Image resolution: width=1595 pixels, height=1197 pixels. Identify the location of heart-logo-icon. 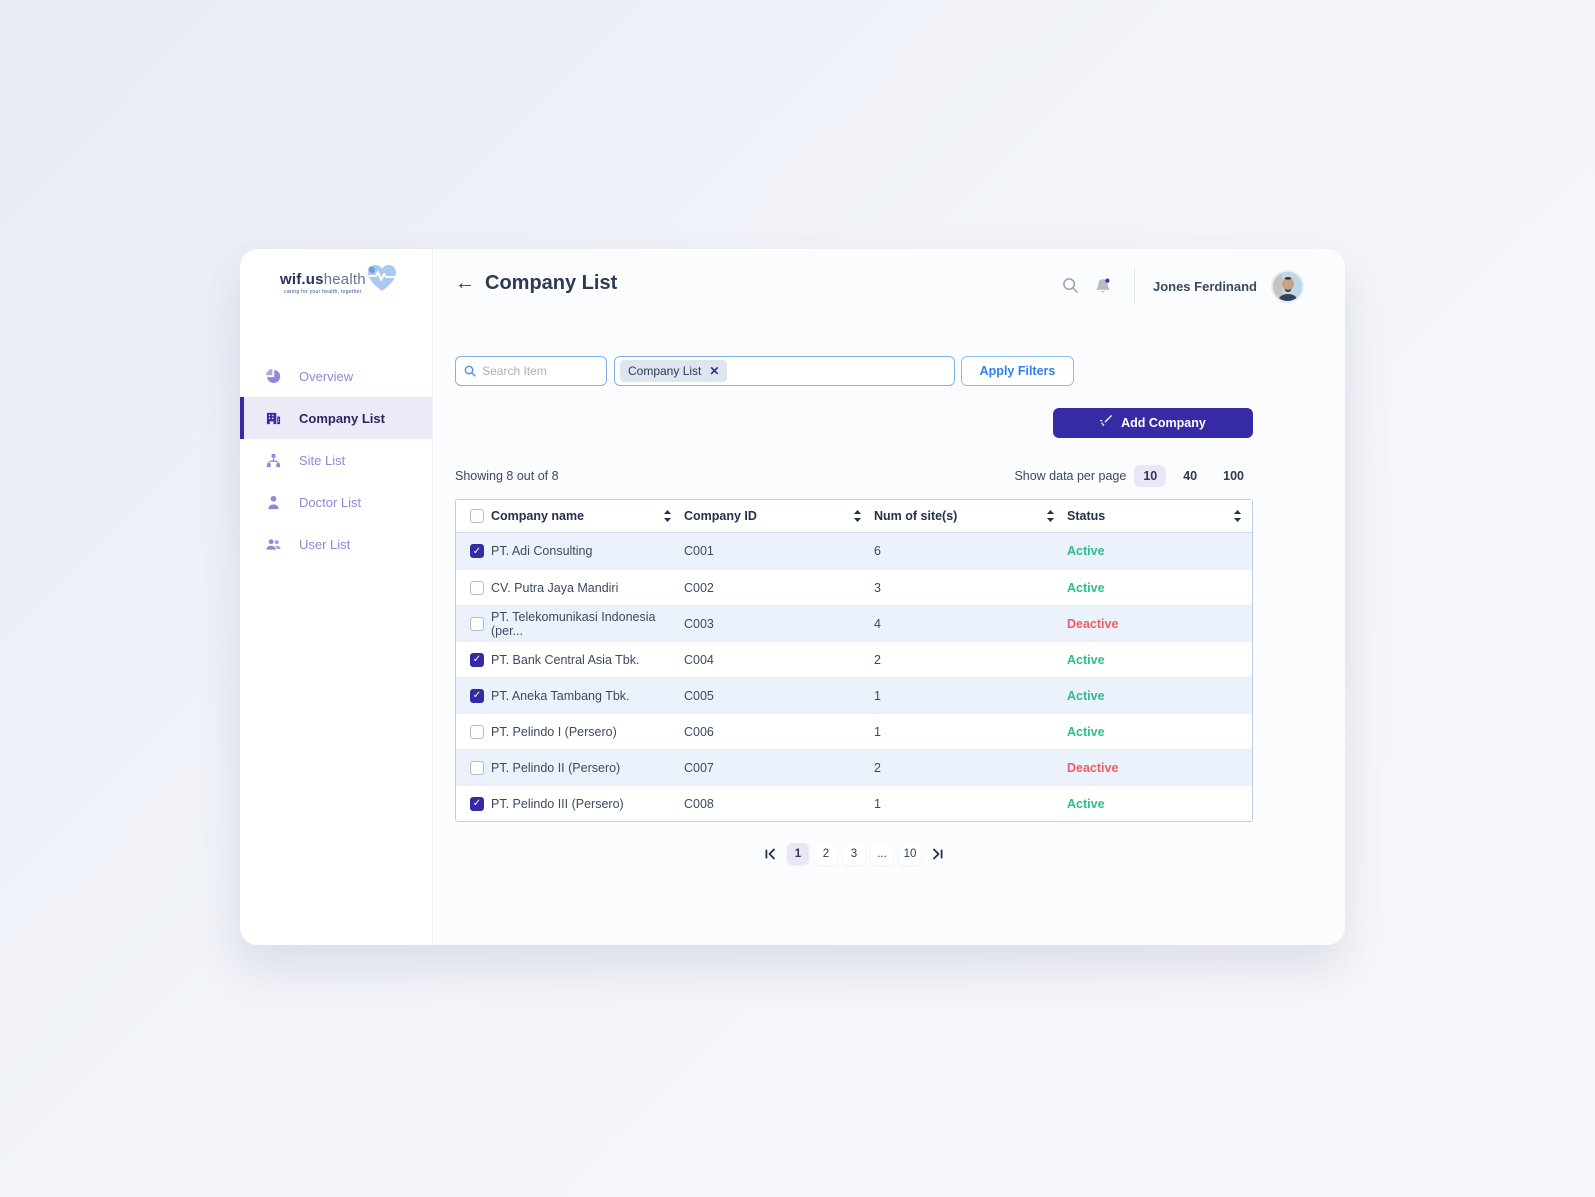
(382, 280).